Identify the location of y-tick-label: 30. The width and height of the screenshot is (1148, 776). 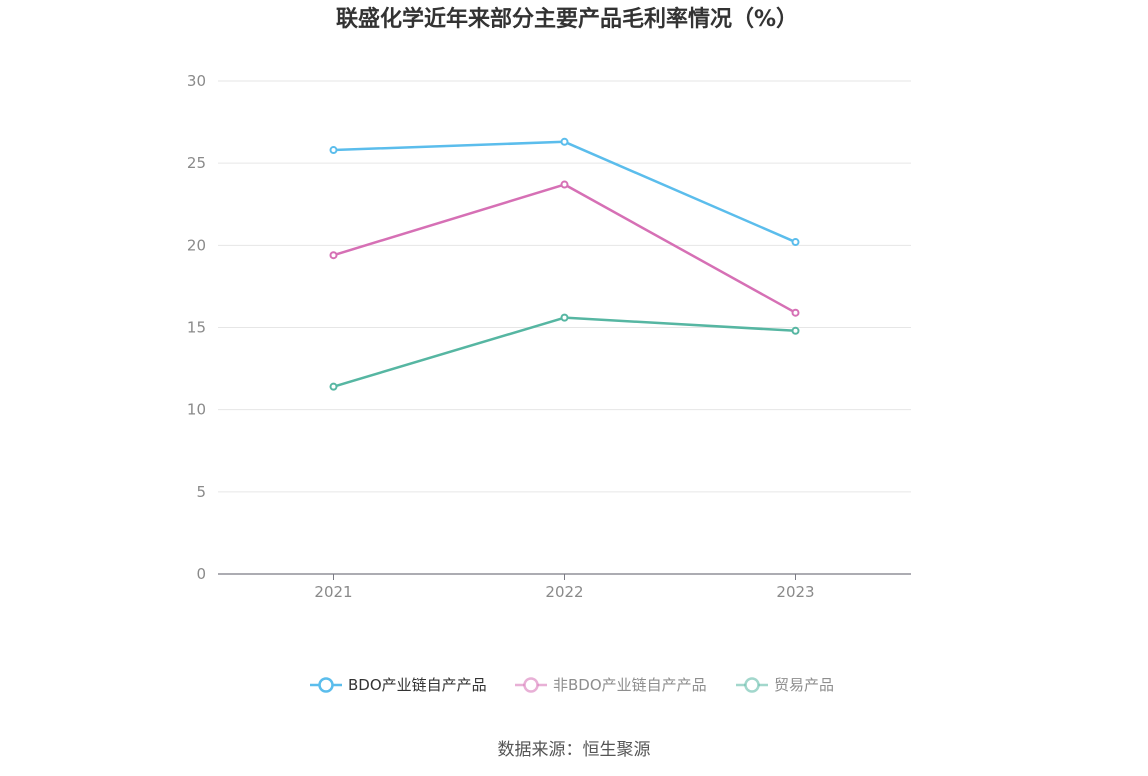
(196, 81).